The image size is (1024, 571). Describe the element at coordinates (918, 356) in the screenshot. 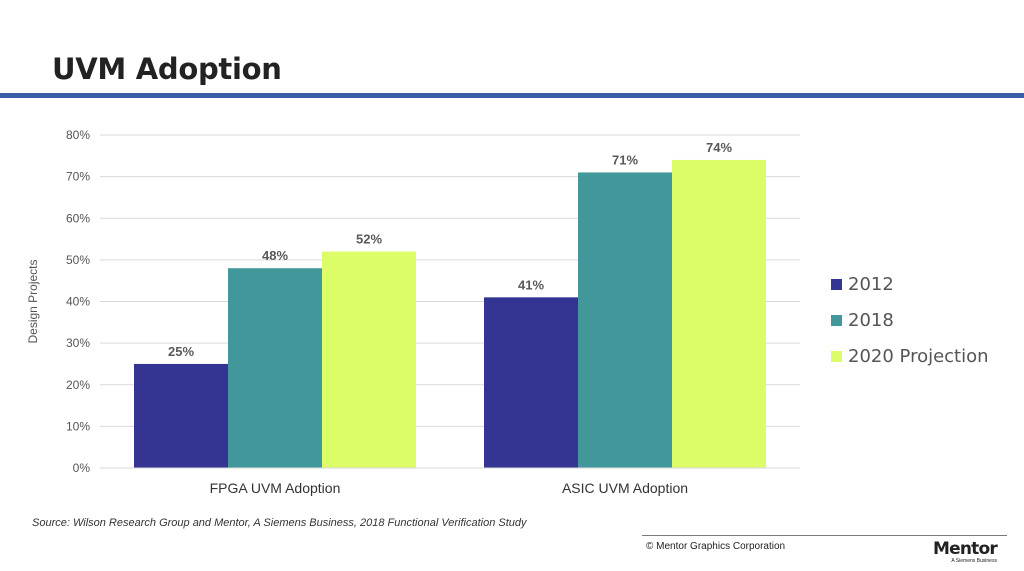

I see `legend-label: 2020 Projection` at that location.